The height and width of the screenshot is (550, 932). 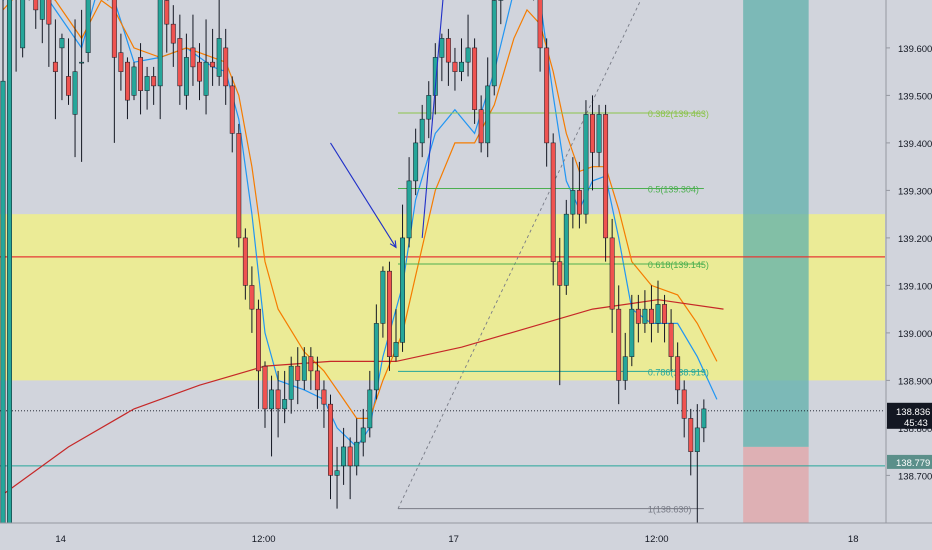 What do you see at coordinates (673, 190) in the screenshot?
I see `fib-level-label: 0.5(139.304)` at bounding box center [673, 190].